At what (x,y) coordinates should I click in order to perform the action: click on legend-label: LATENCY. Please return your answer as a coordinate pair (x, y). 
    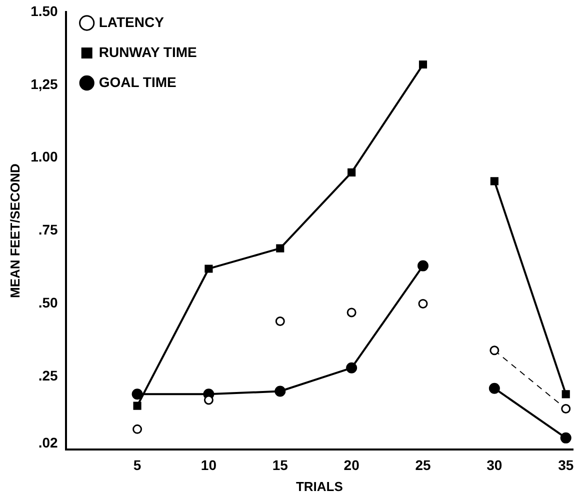
    Looking at the image, I should click on (131, 22).